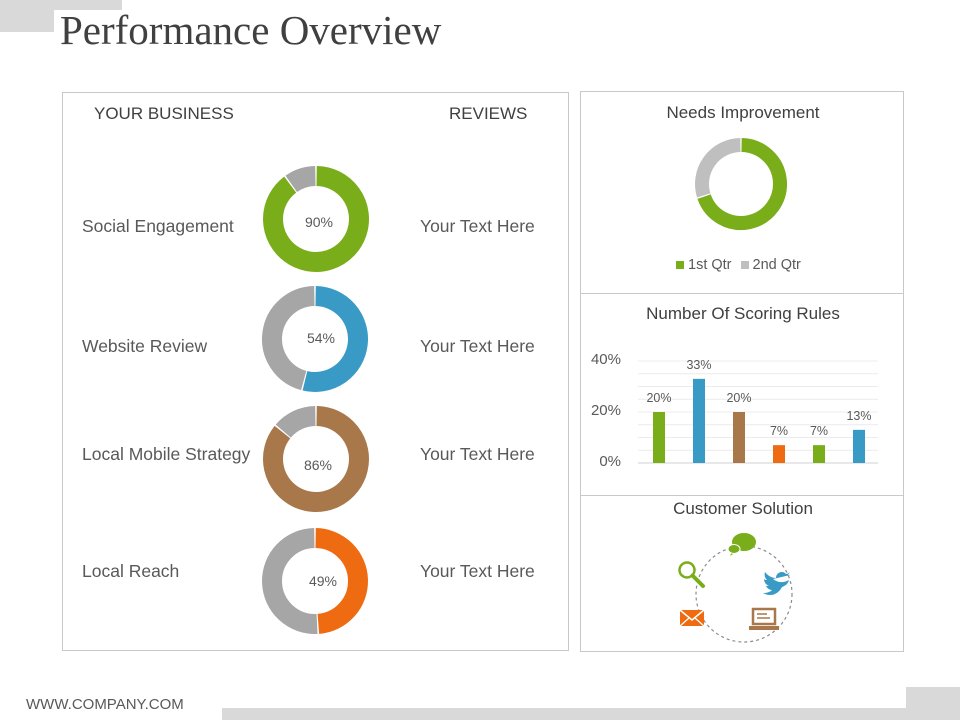 The height and width of the screenshot is (720, 960). Describe the element at coordinates (933, 703) in the screenshot. I see `footer-corner-box` at that location.